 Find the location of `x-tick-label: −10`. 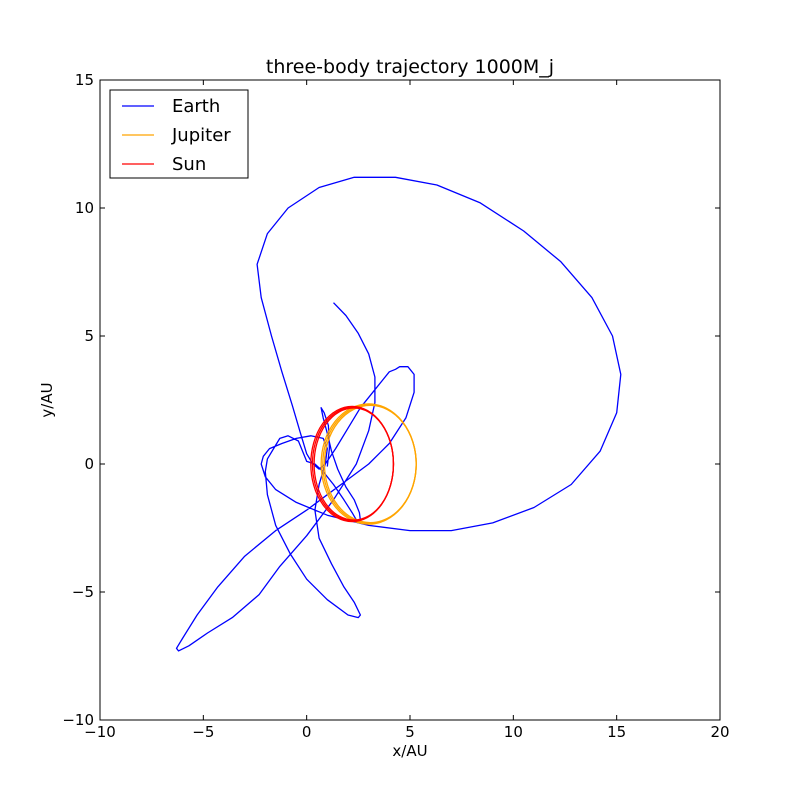

x-tick-label: −10 is located at coordinates (100, 732).